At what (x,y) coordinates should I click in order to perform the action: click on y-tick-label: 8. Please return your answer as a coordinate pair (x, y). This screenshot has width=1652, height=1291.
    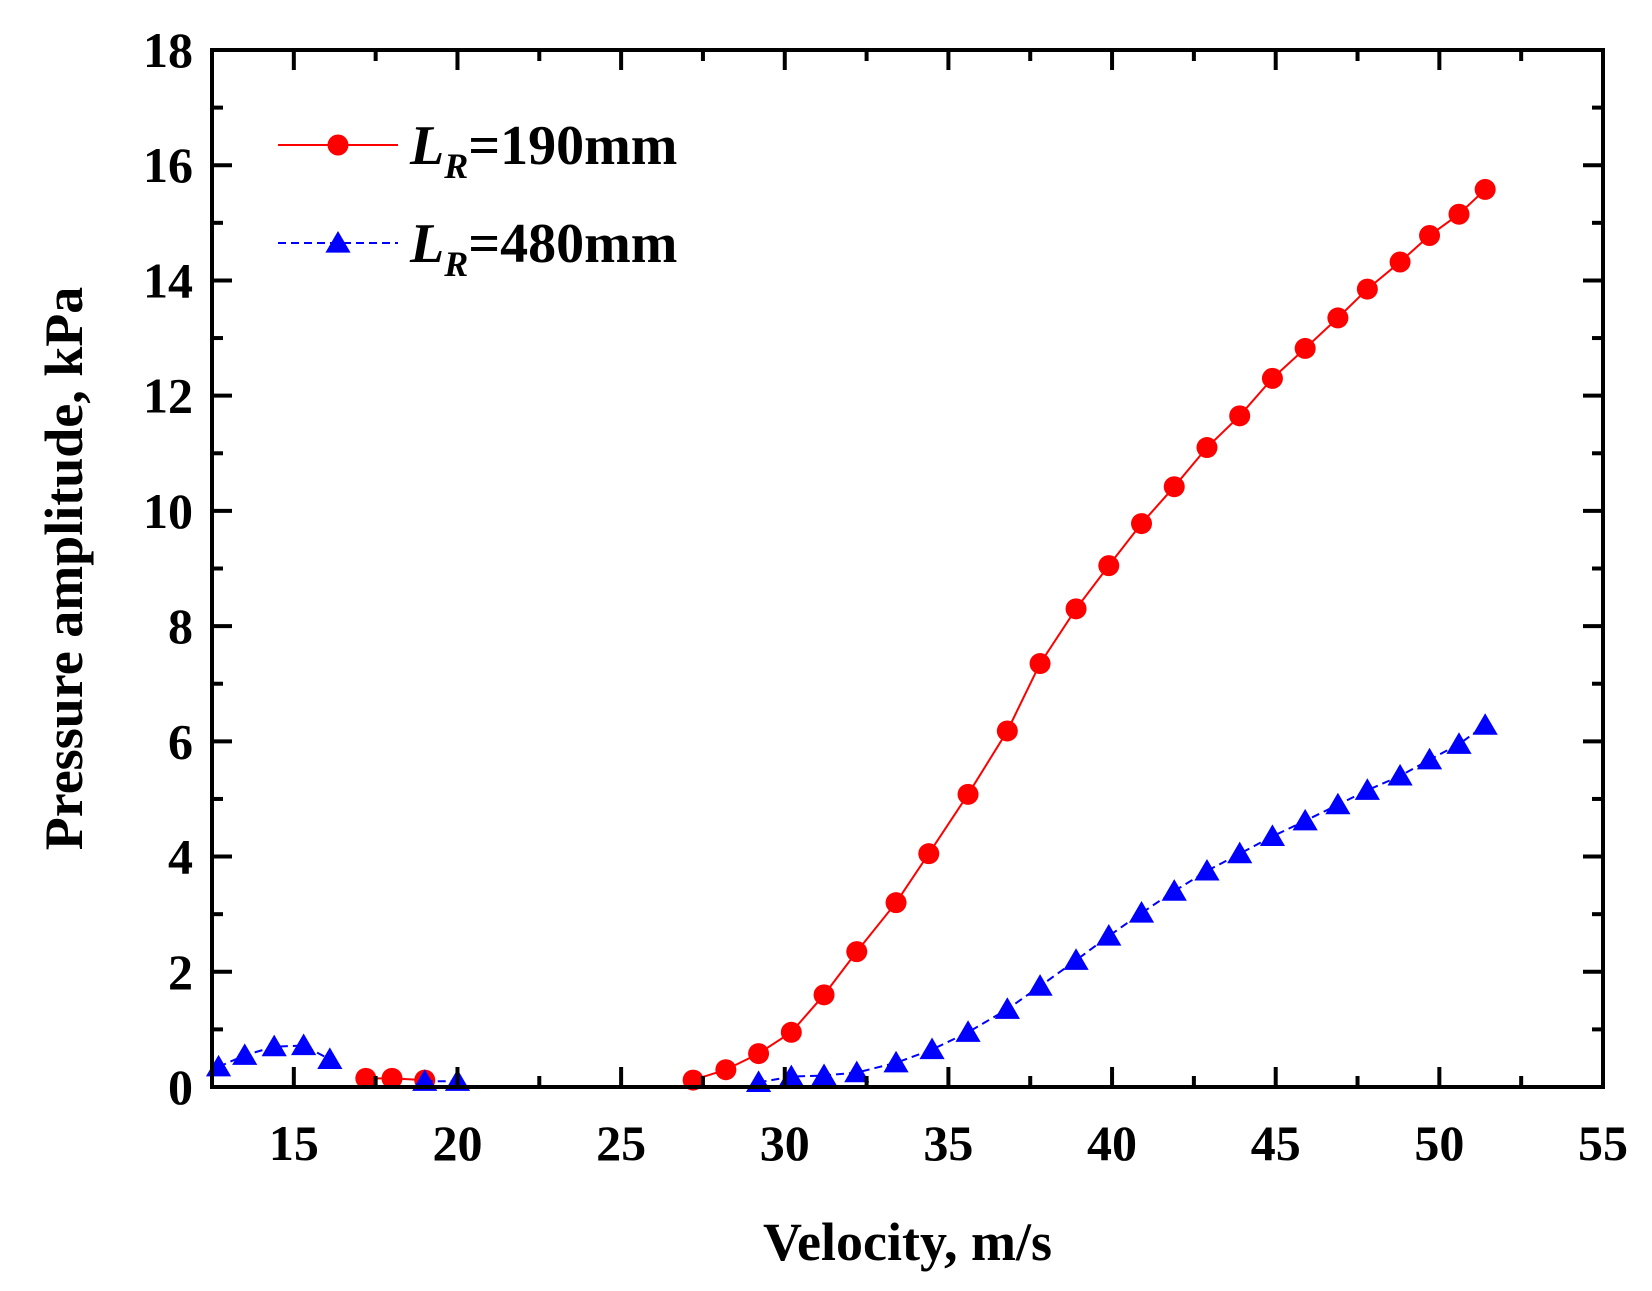
    Looking at the image, I should click on (180, 626).